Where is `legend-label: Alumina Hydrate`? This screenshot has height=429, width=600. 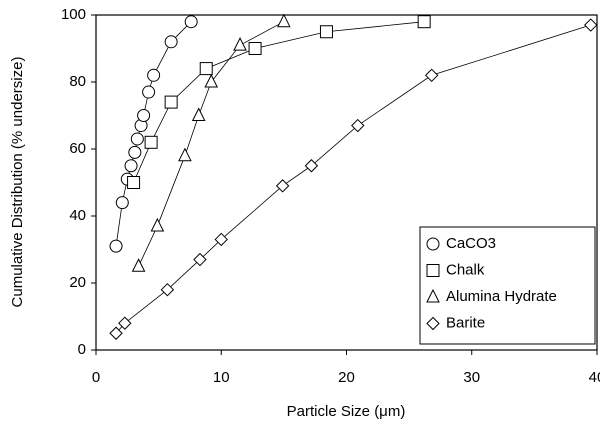
legend-label: Alumina Hydrate is located at coordinates (501, 296).